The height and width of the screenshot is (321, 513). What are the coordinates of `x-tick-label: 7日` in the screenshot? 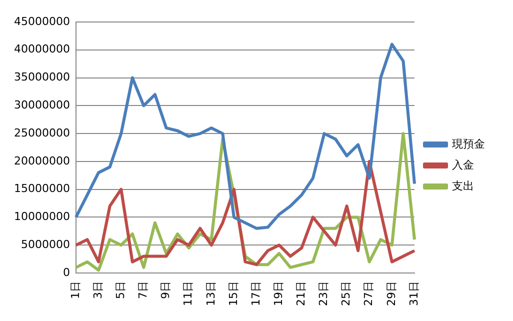 It's located at (143, 290).